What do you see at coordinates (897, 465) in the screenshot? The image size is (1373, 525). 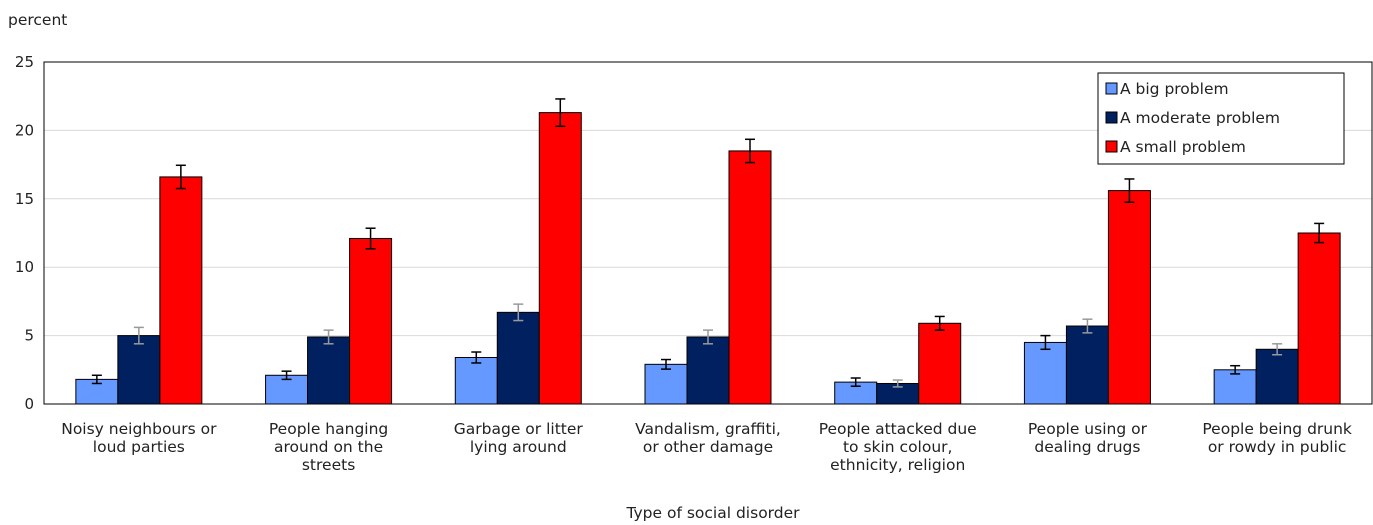 I see `x-category-label-line: ethnicity, religion` at bounding box center [897, 465].